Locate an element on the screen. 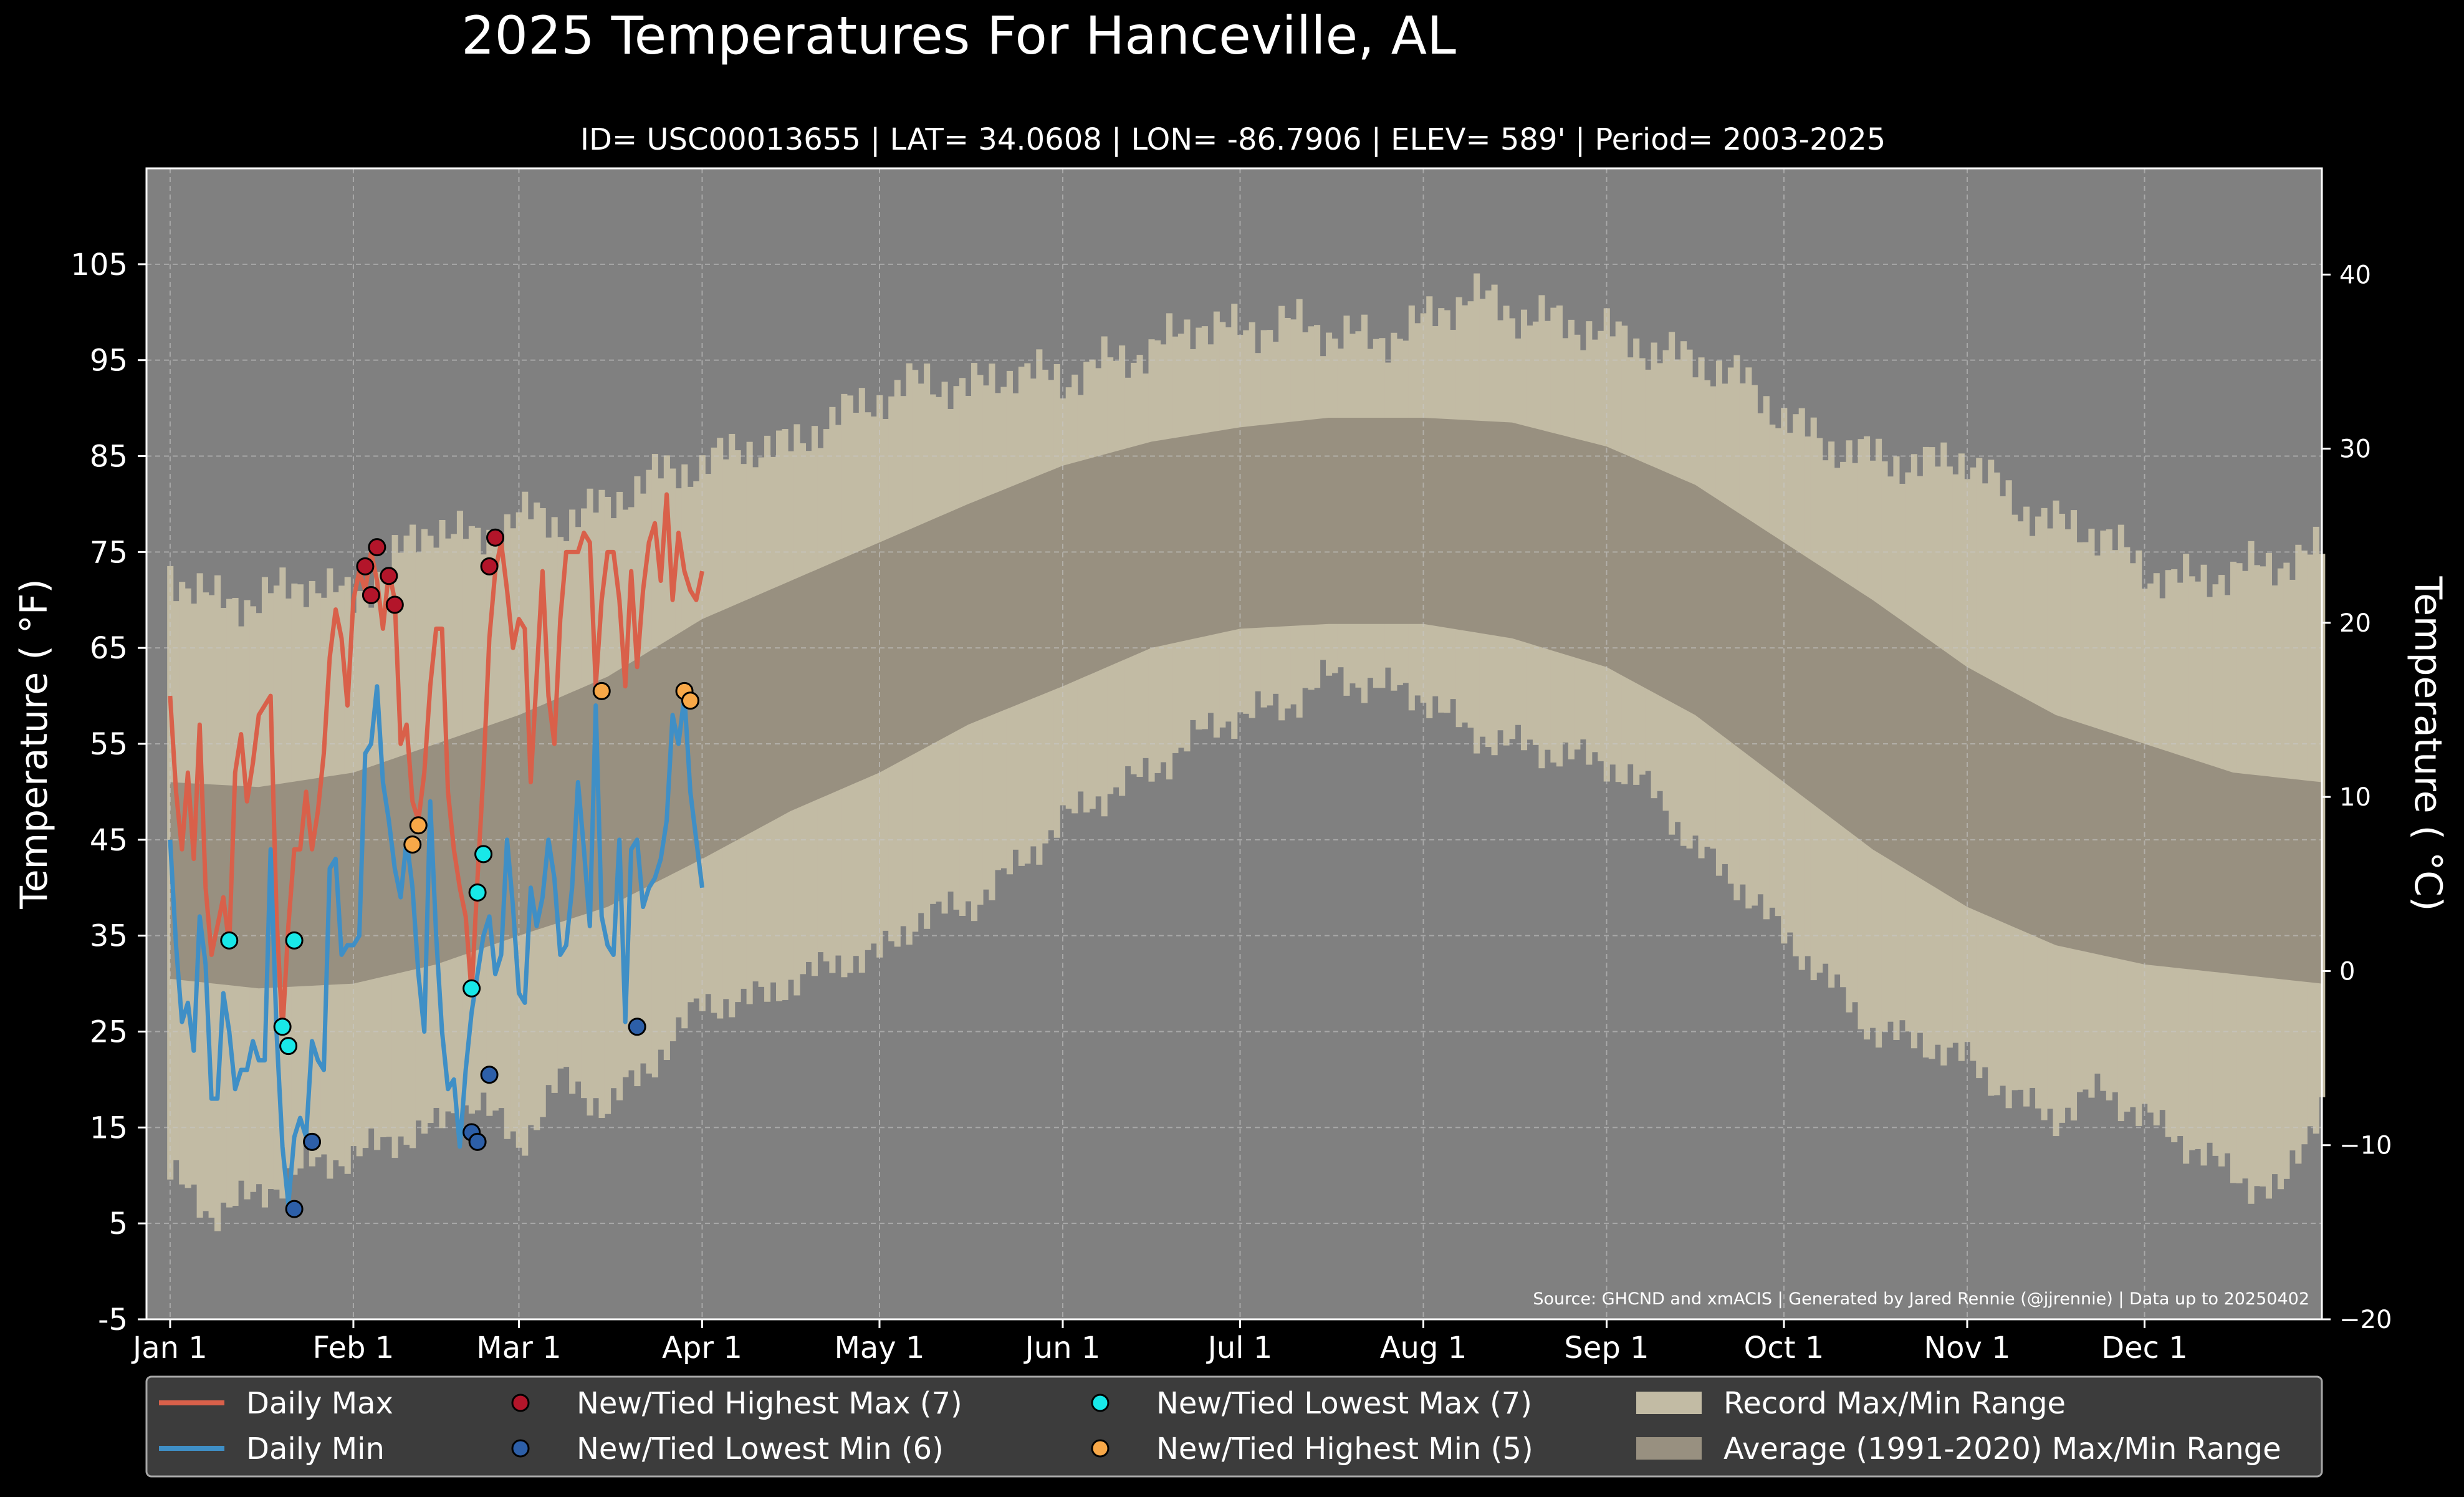  legend-label: New/Tied Highest Min (5) is located at coordinates (1344, 1449).